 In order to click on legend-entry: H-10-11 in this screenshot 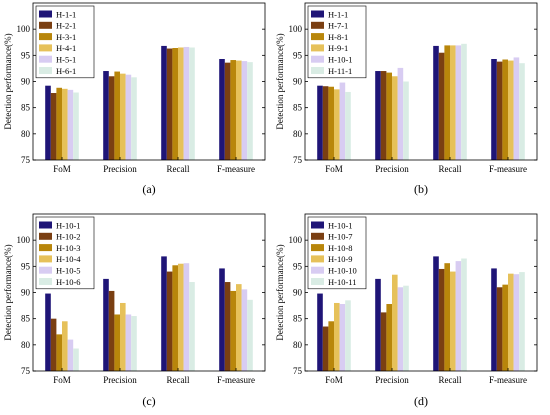, I will do `click(342, 282)`.